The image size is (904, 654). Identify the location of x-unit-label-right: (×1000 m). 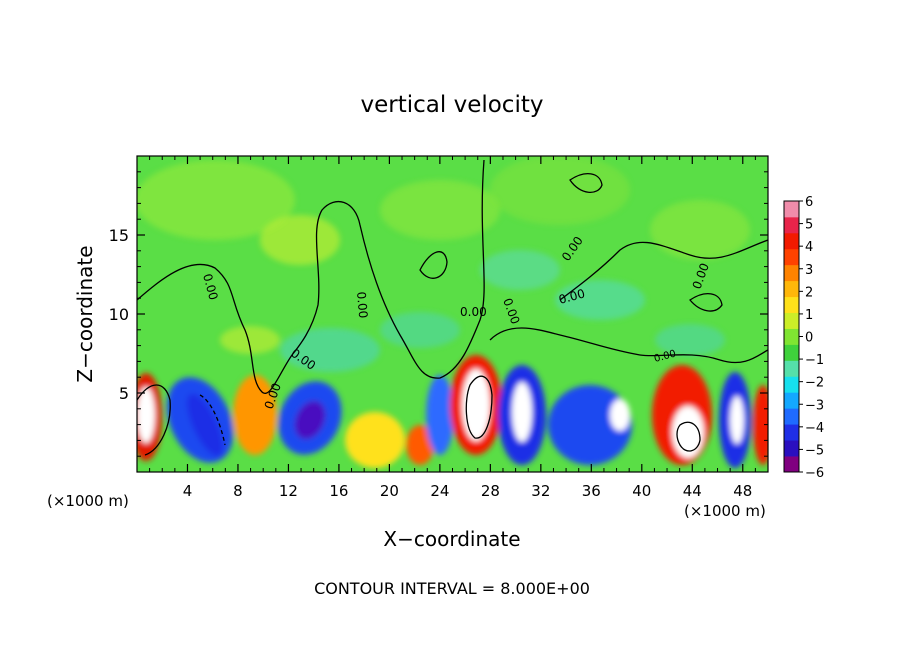
(725, 511).